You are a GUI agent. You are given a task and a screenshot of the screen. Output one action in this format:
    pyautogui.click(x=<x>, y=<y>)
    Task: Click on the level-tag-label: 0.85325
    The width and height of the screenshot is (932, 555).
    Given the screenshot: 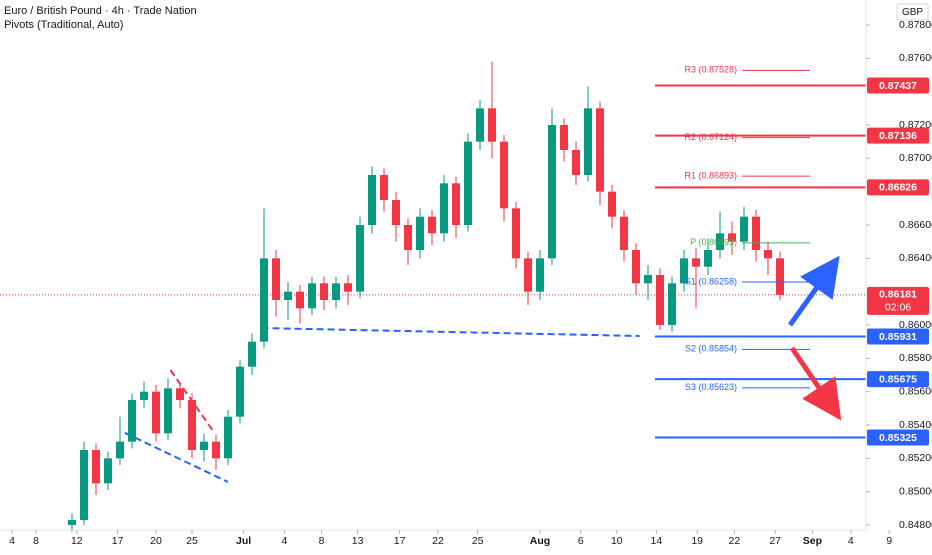 What is the action you would take?
    pyautogui.click(x=898, y=438)
    